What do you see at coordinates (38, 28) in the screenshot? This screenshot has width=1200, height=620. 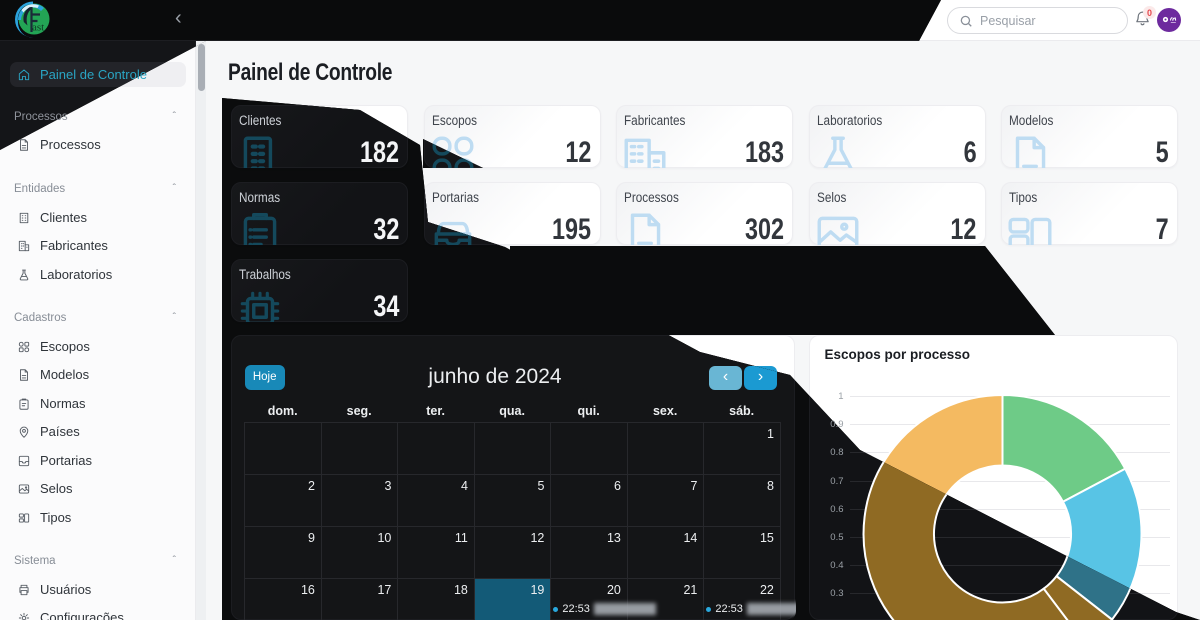 I see `svg-text: ast` at bounding box center [38, 28].